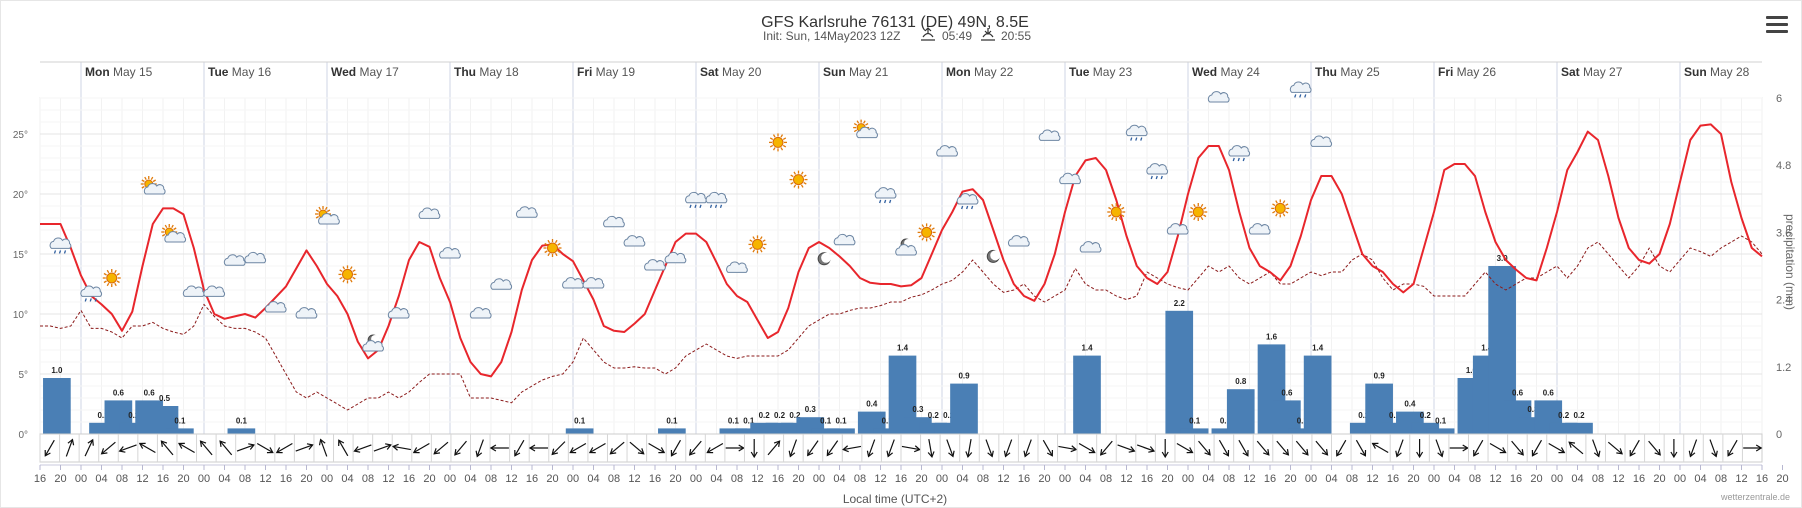 Image resolution: width=1802 pixels, height=508 pixels. What do you see at coordinates (1347, 72) in the screenshot?
I see `day-label: Thu May 25` at bounding box center [1347, 72].